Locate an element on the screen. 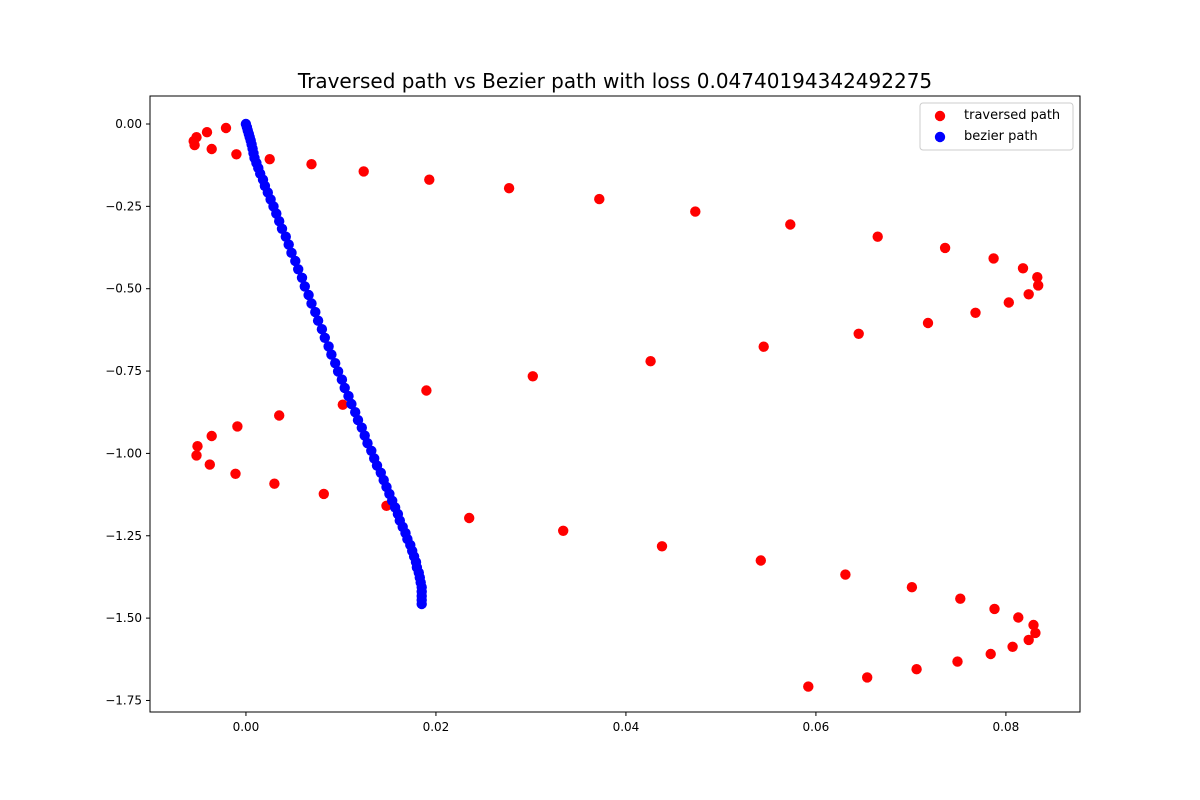  y-tick-label: −1.75 is located at coordinates (123, 700).